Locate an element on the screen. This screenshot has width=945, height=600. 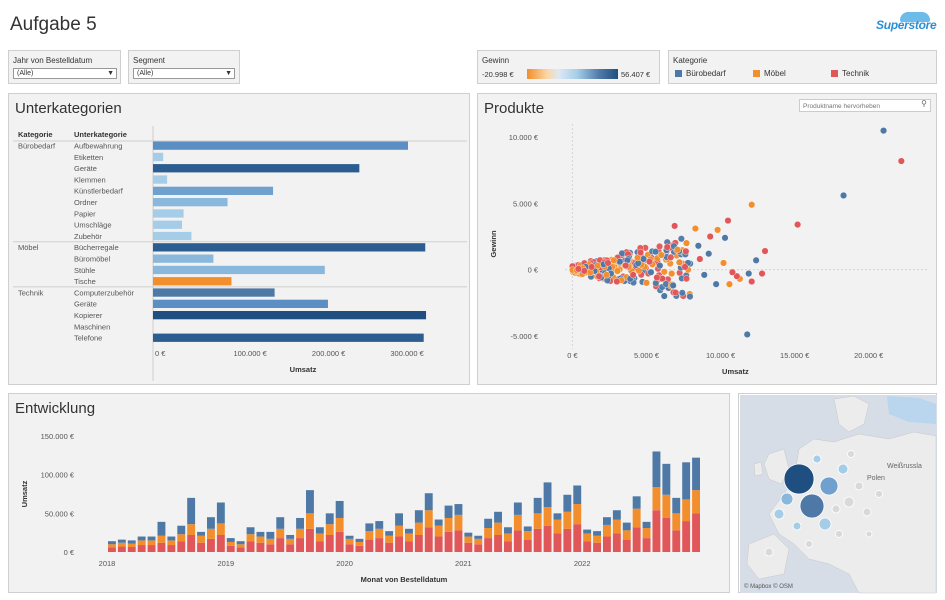
legend-swatch-buerobedarf is located at coordinates (678, 73).